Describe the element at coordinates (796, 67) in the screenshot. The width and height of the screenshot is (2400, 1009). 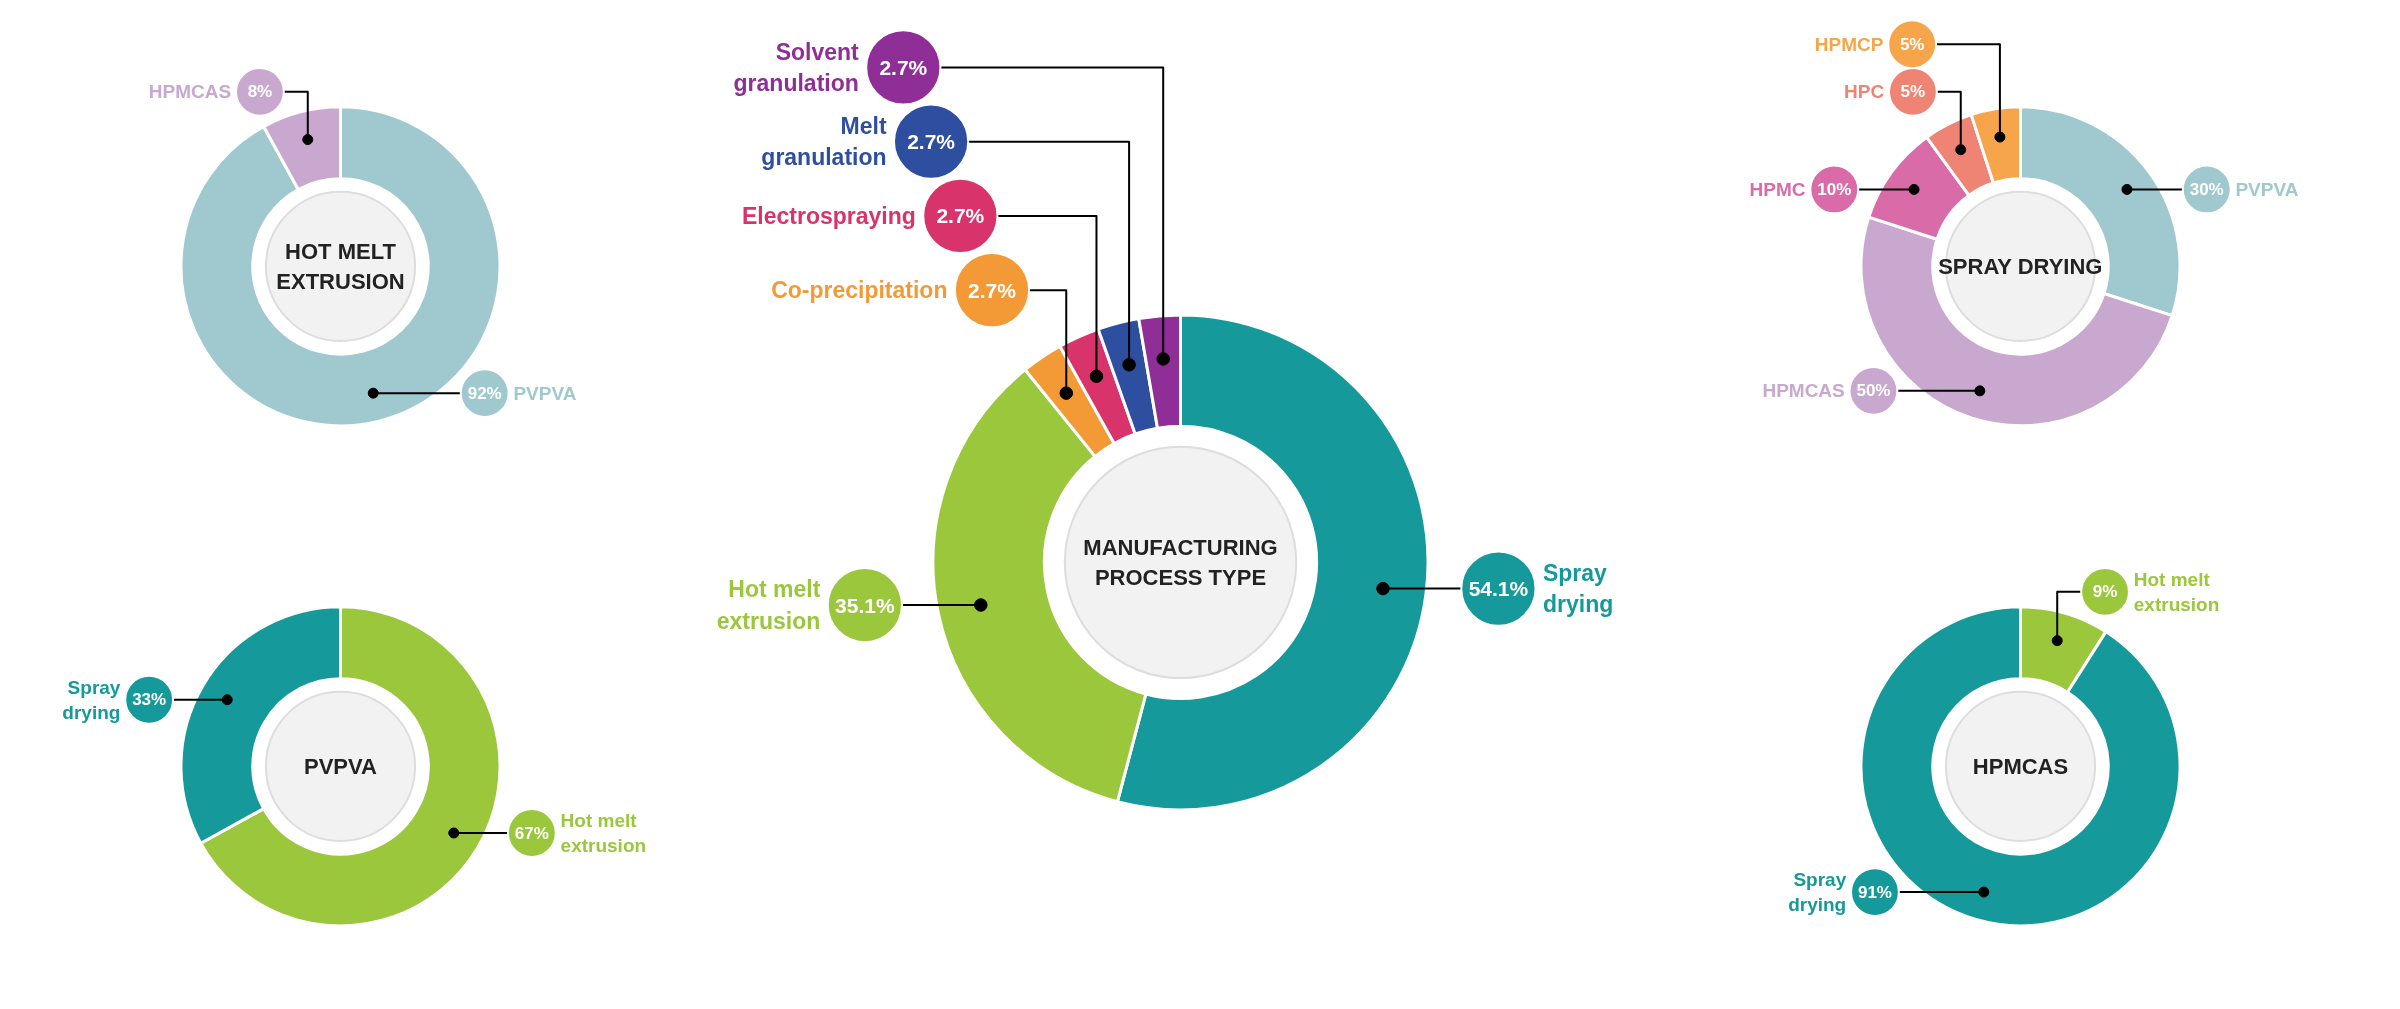
I see `slice-label: Solvent granulation` at that location.